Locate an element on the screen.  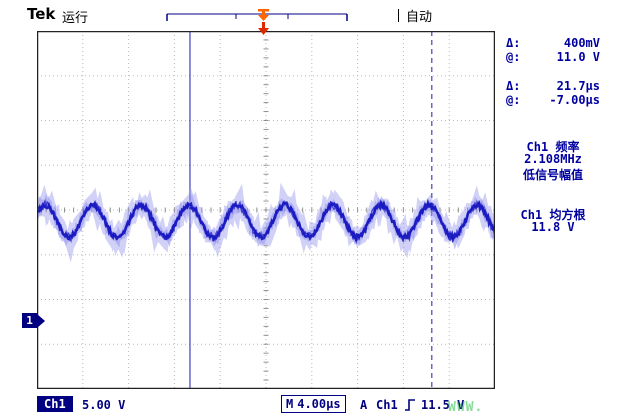
trigger-source: Ch1 is located at coordinates (387, 405).